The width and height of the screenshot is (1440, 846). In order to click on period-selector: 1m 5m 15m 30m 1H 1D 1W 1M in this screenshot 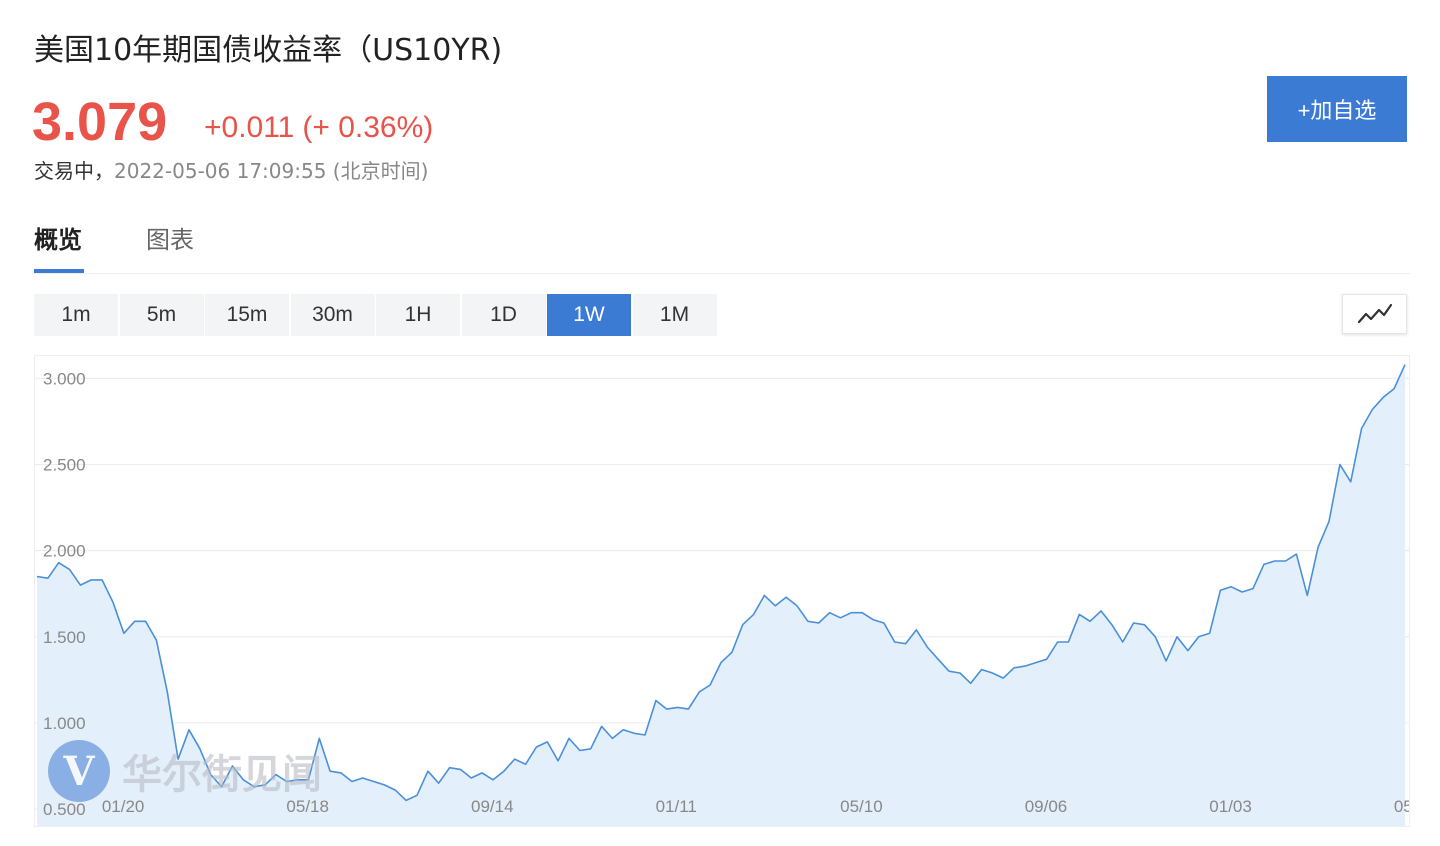, I will do `click(376, 315)`.